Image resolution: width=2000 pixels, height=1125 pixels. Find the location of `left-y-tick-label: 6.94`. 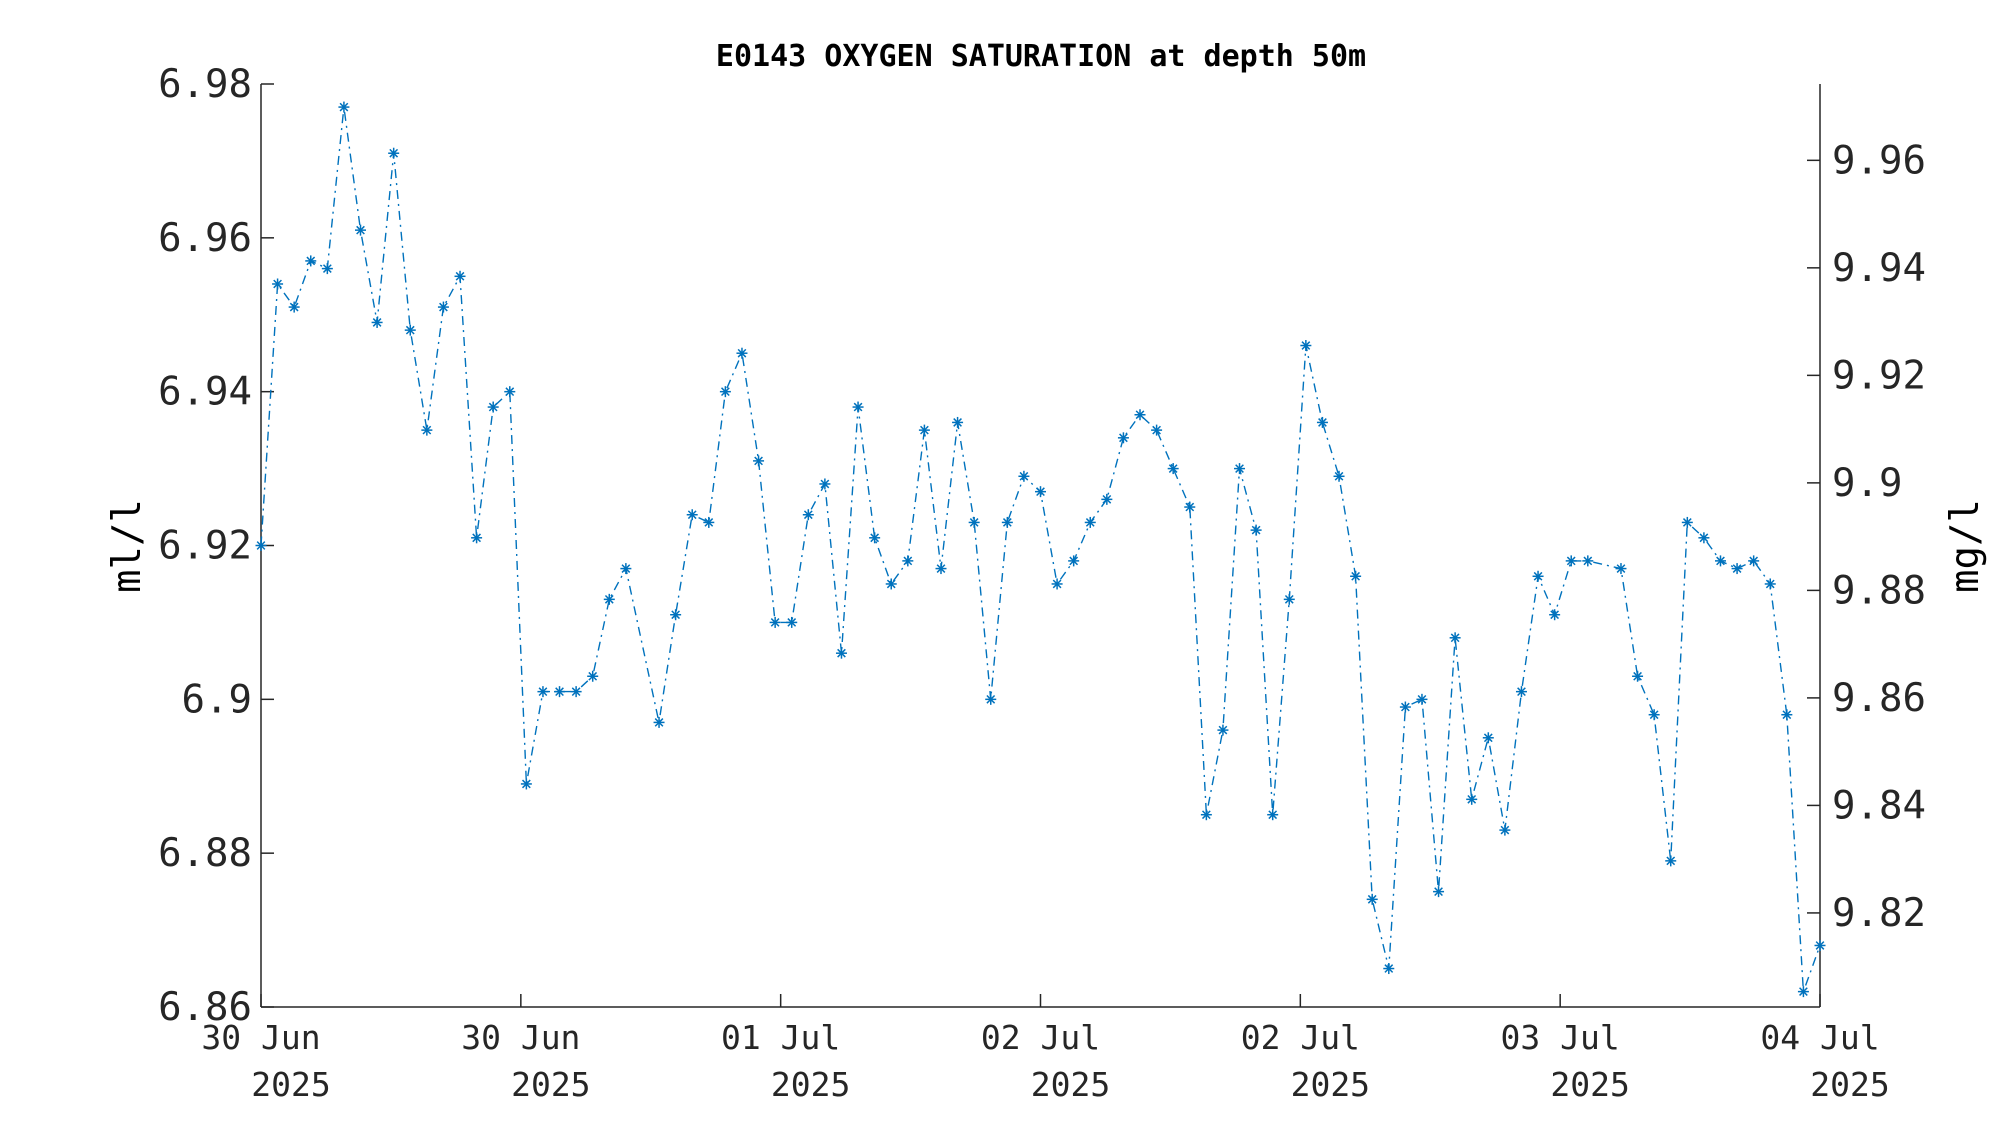

left-y-tick-label: 6.94 is located at coordinates (205, 392).